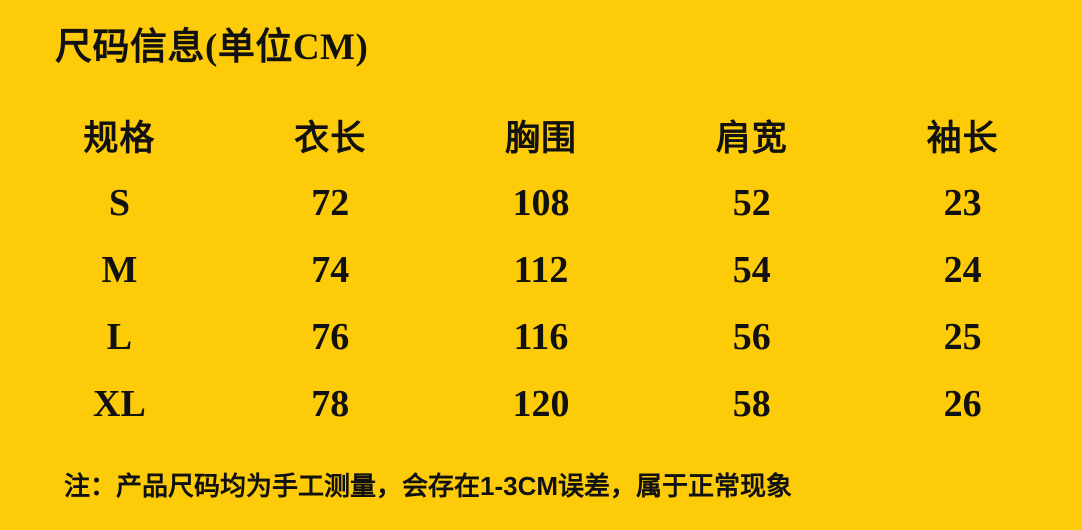 Image resolution: width=1082 pixels, height=530 pixels. What do you see at coordinates (751, 269) in the screenshot?
I see `shoulder-value: 54` at bounding box center [751, 269].